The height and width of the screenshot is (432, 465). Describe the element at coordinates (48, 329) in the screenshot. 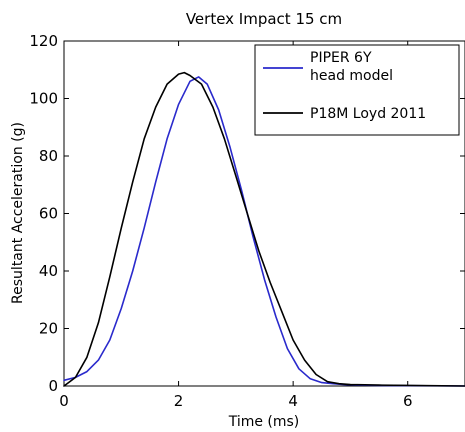

I see `y-tick-label: 20` at that location.